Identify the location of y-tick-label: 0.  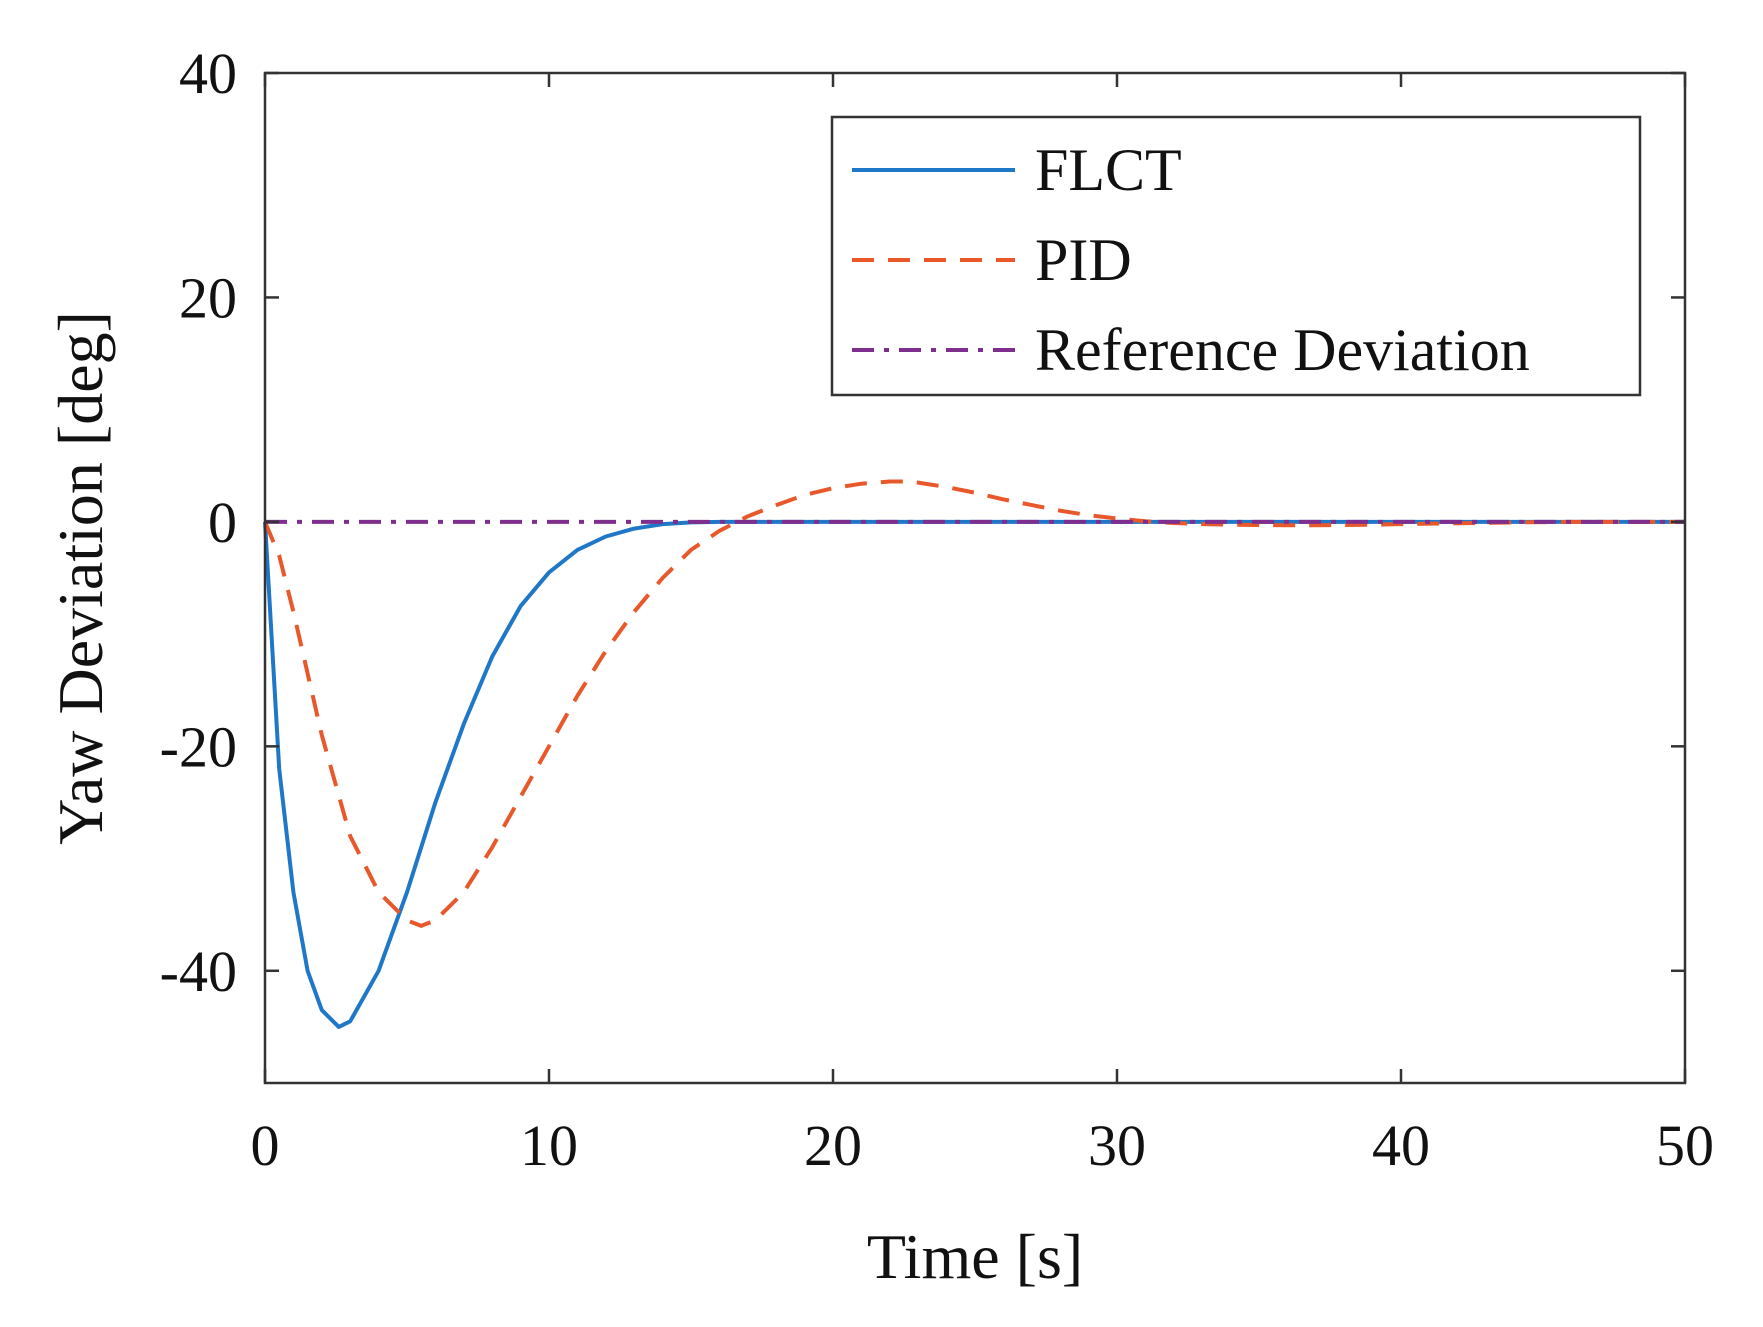
(222, 522).